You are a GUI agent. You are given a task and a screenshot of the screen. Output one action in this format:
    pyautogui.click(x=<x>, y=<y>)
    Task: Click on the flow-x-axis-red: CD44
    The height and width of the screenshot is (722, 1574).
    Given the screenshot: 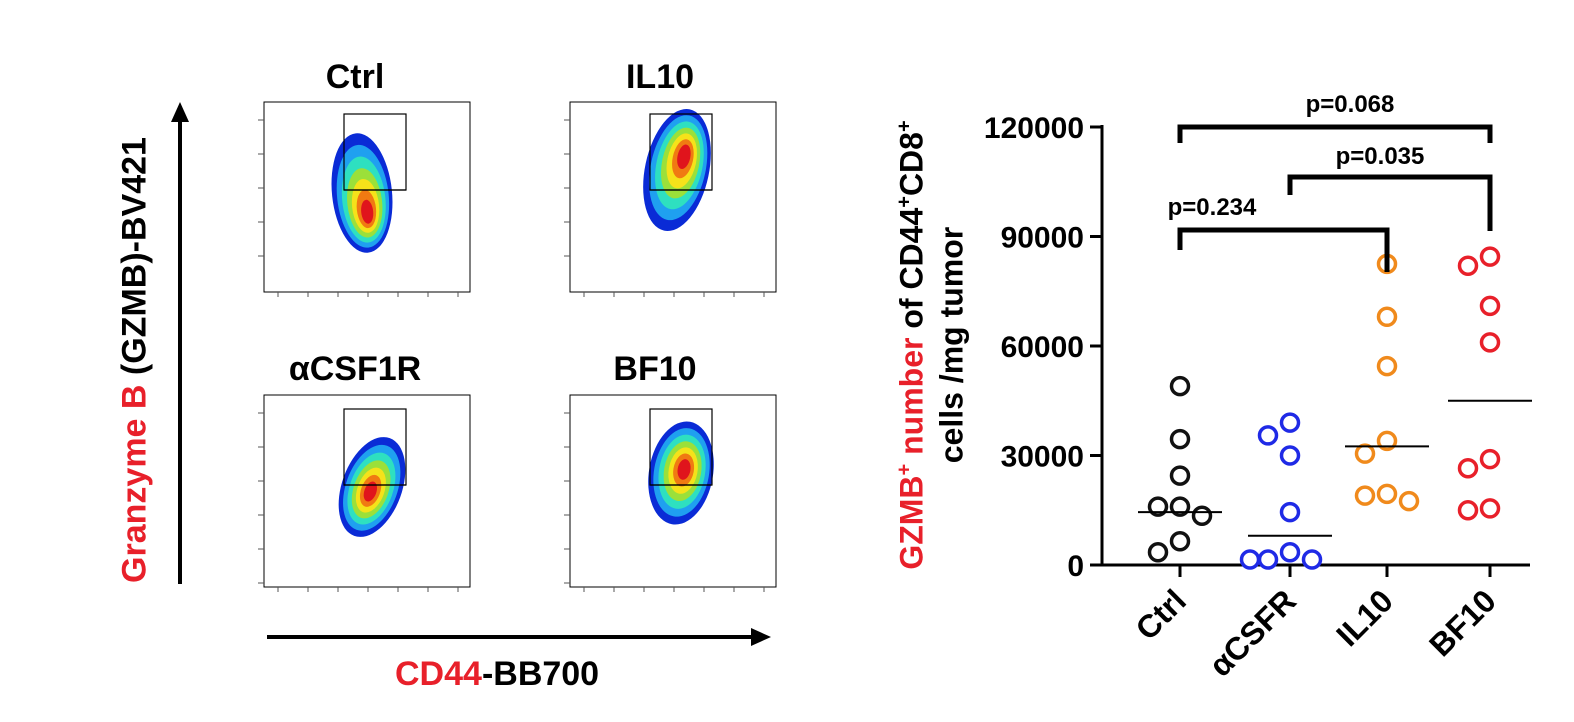 What is the action you would take?
    pyautogui.click(x=438, y=674)
    